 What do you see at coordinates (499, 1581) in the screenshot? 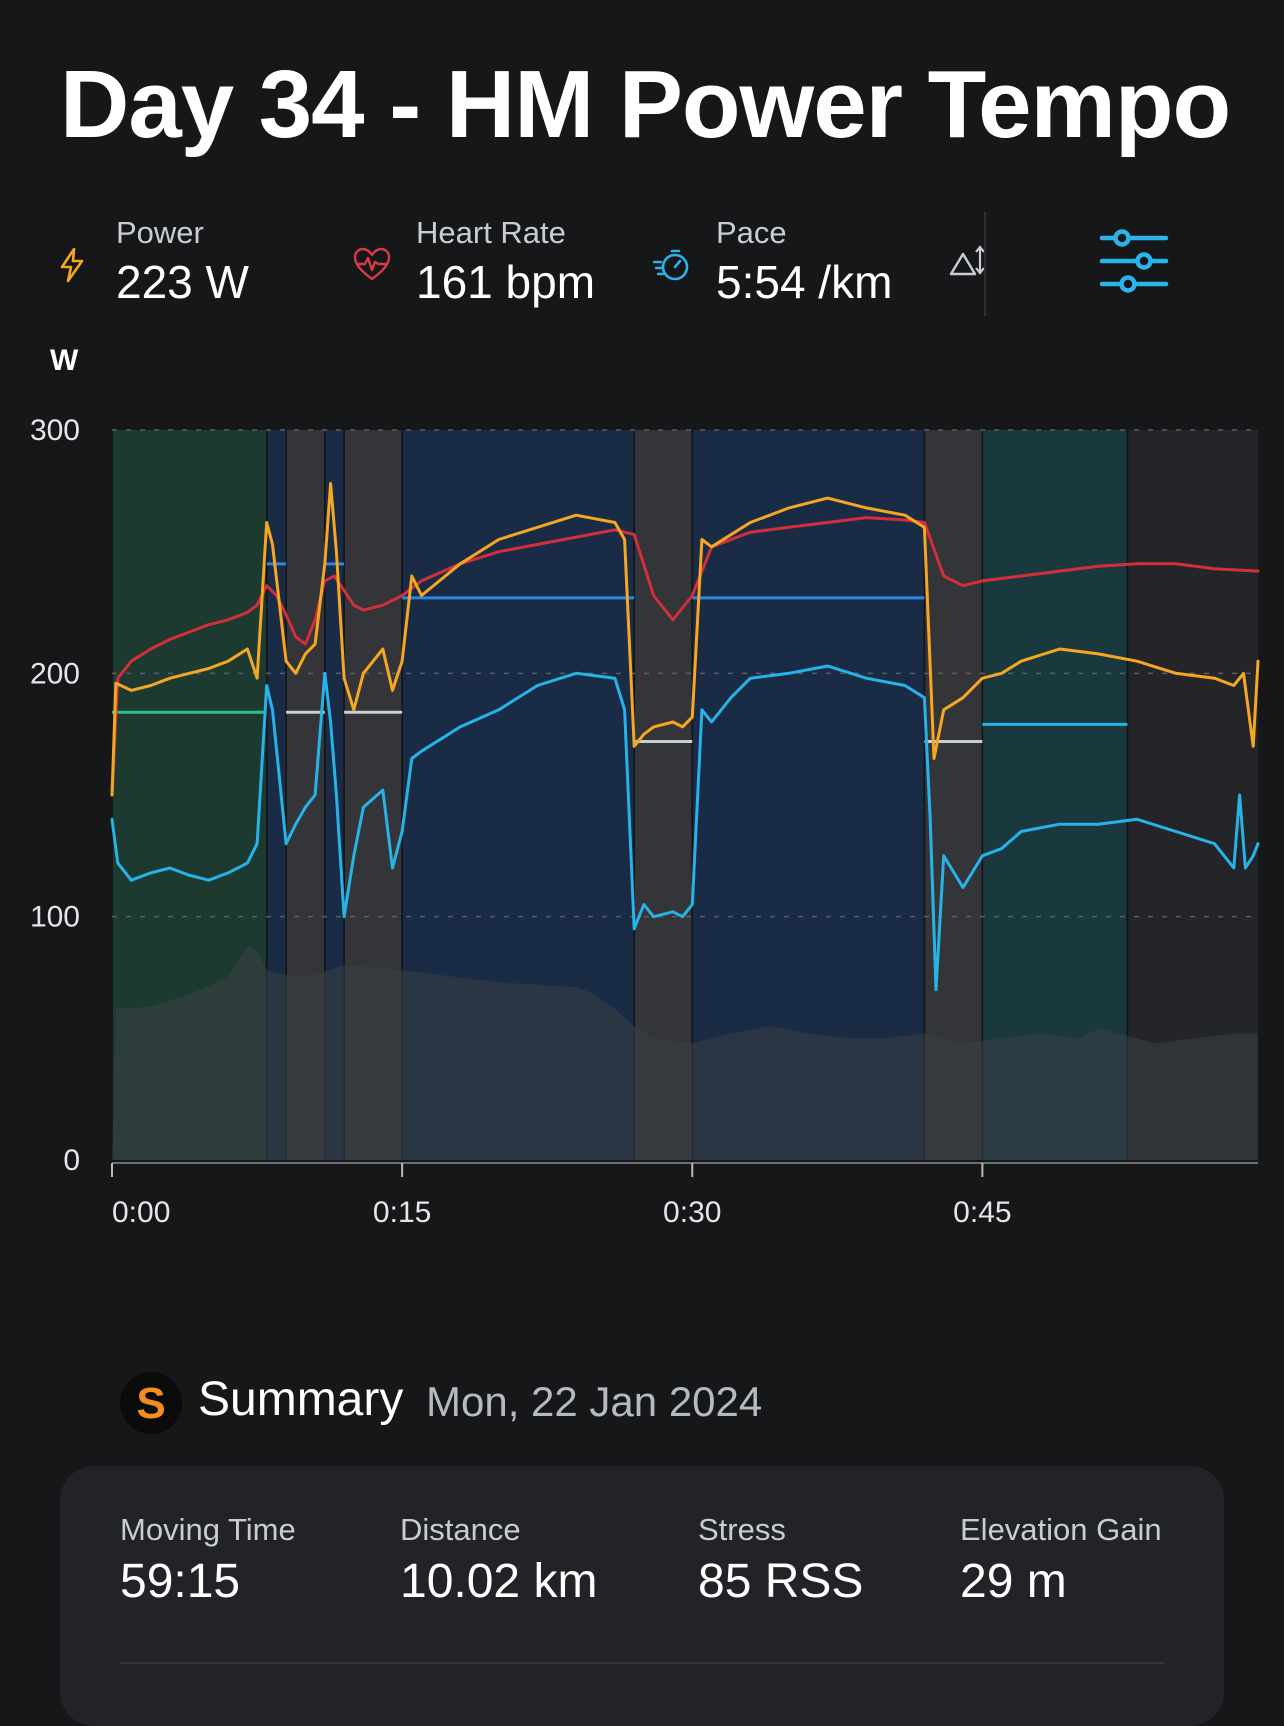
I see `stat-value: 10.02 km` at bounding box center [499, 1581].